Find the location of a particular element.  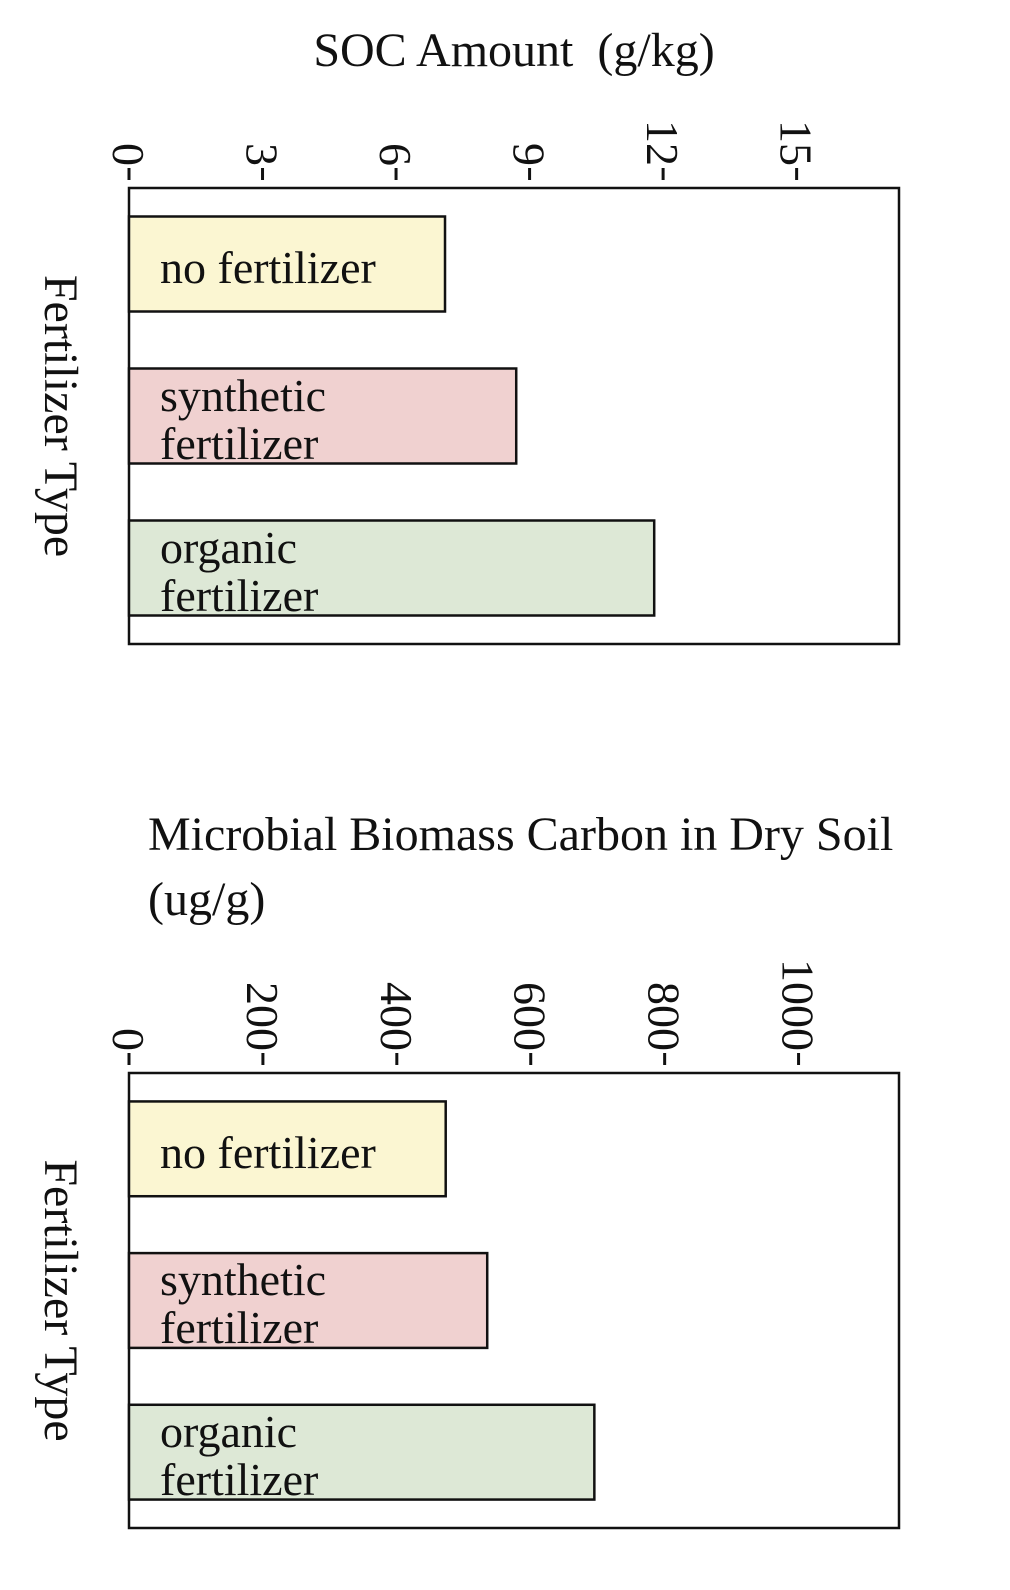

x-tick-label: 600 is located at coordinates (530, 1016).